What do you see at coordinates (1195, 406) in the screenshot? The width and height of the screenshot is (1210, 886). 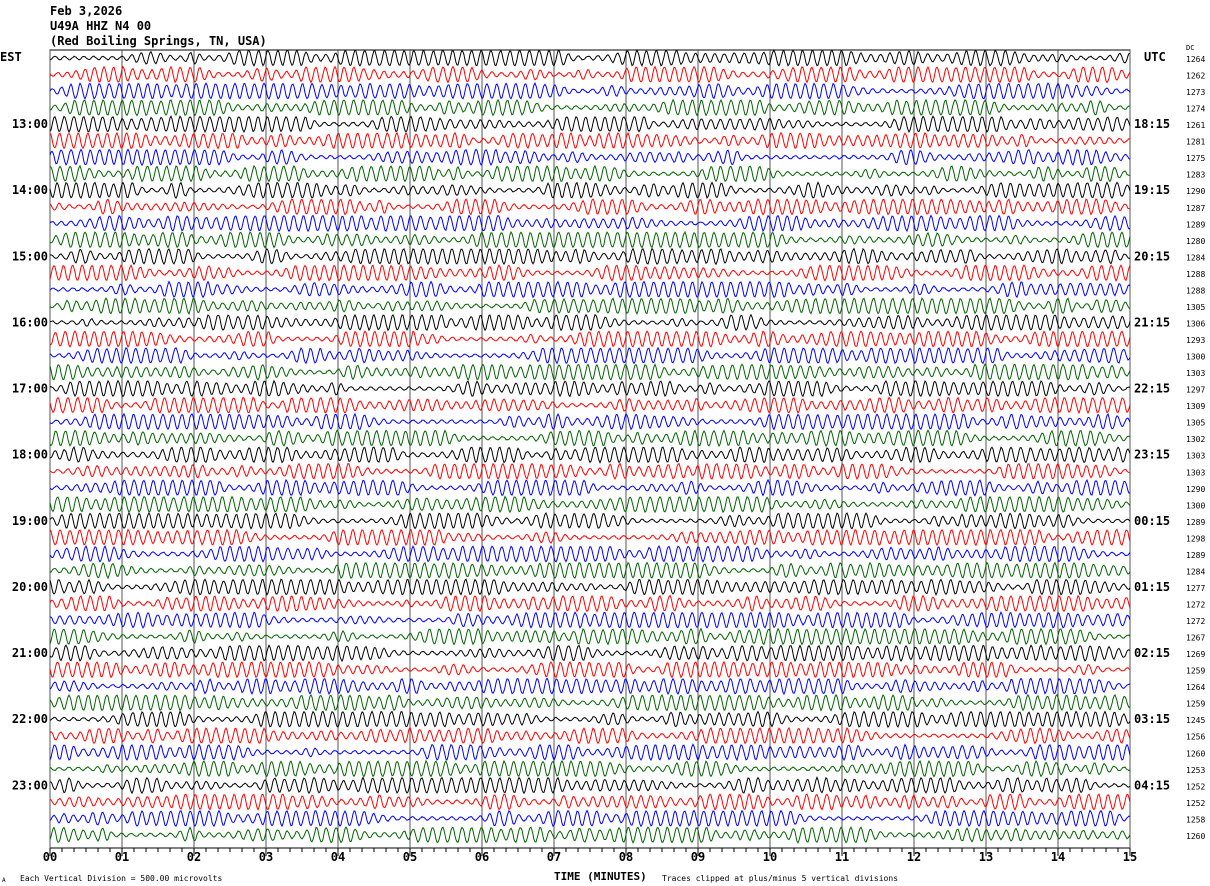 I see `dc-offset-label: 1309` at bounding box center [1195, 406].